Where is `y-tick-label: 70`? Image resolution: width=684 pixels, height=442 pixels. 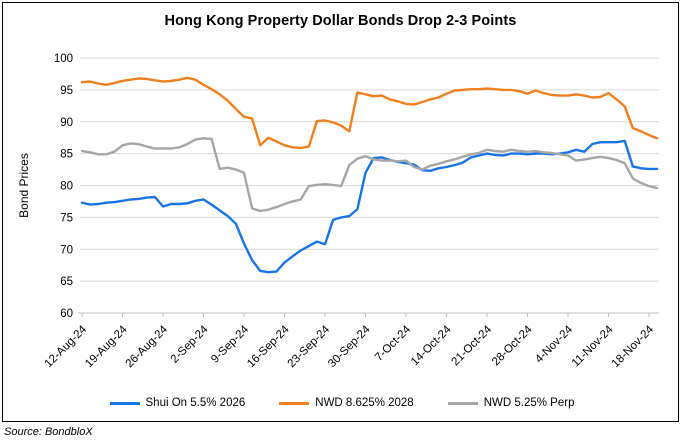
y-tick-label: 70 is located at coordinates (66, 250).